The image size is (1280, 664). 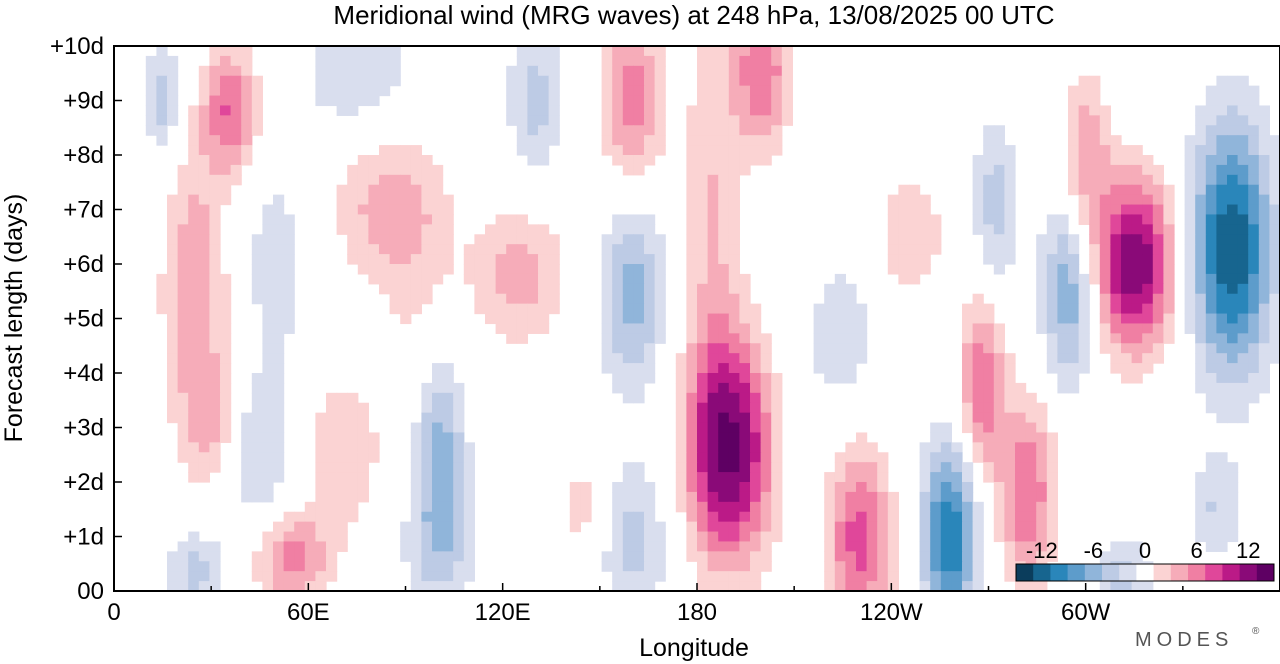 I want to click on colorbar-label: 6, so click(x=1196, y=550).